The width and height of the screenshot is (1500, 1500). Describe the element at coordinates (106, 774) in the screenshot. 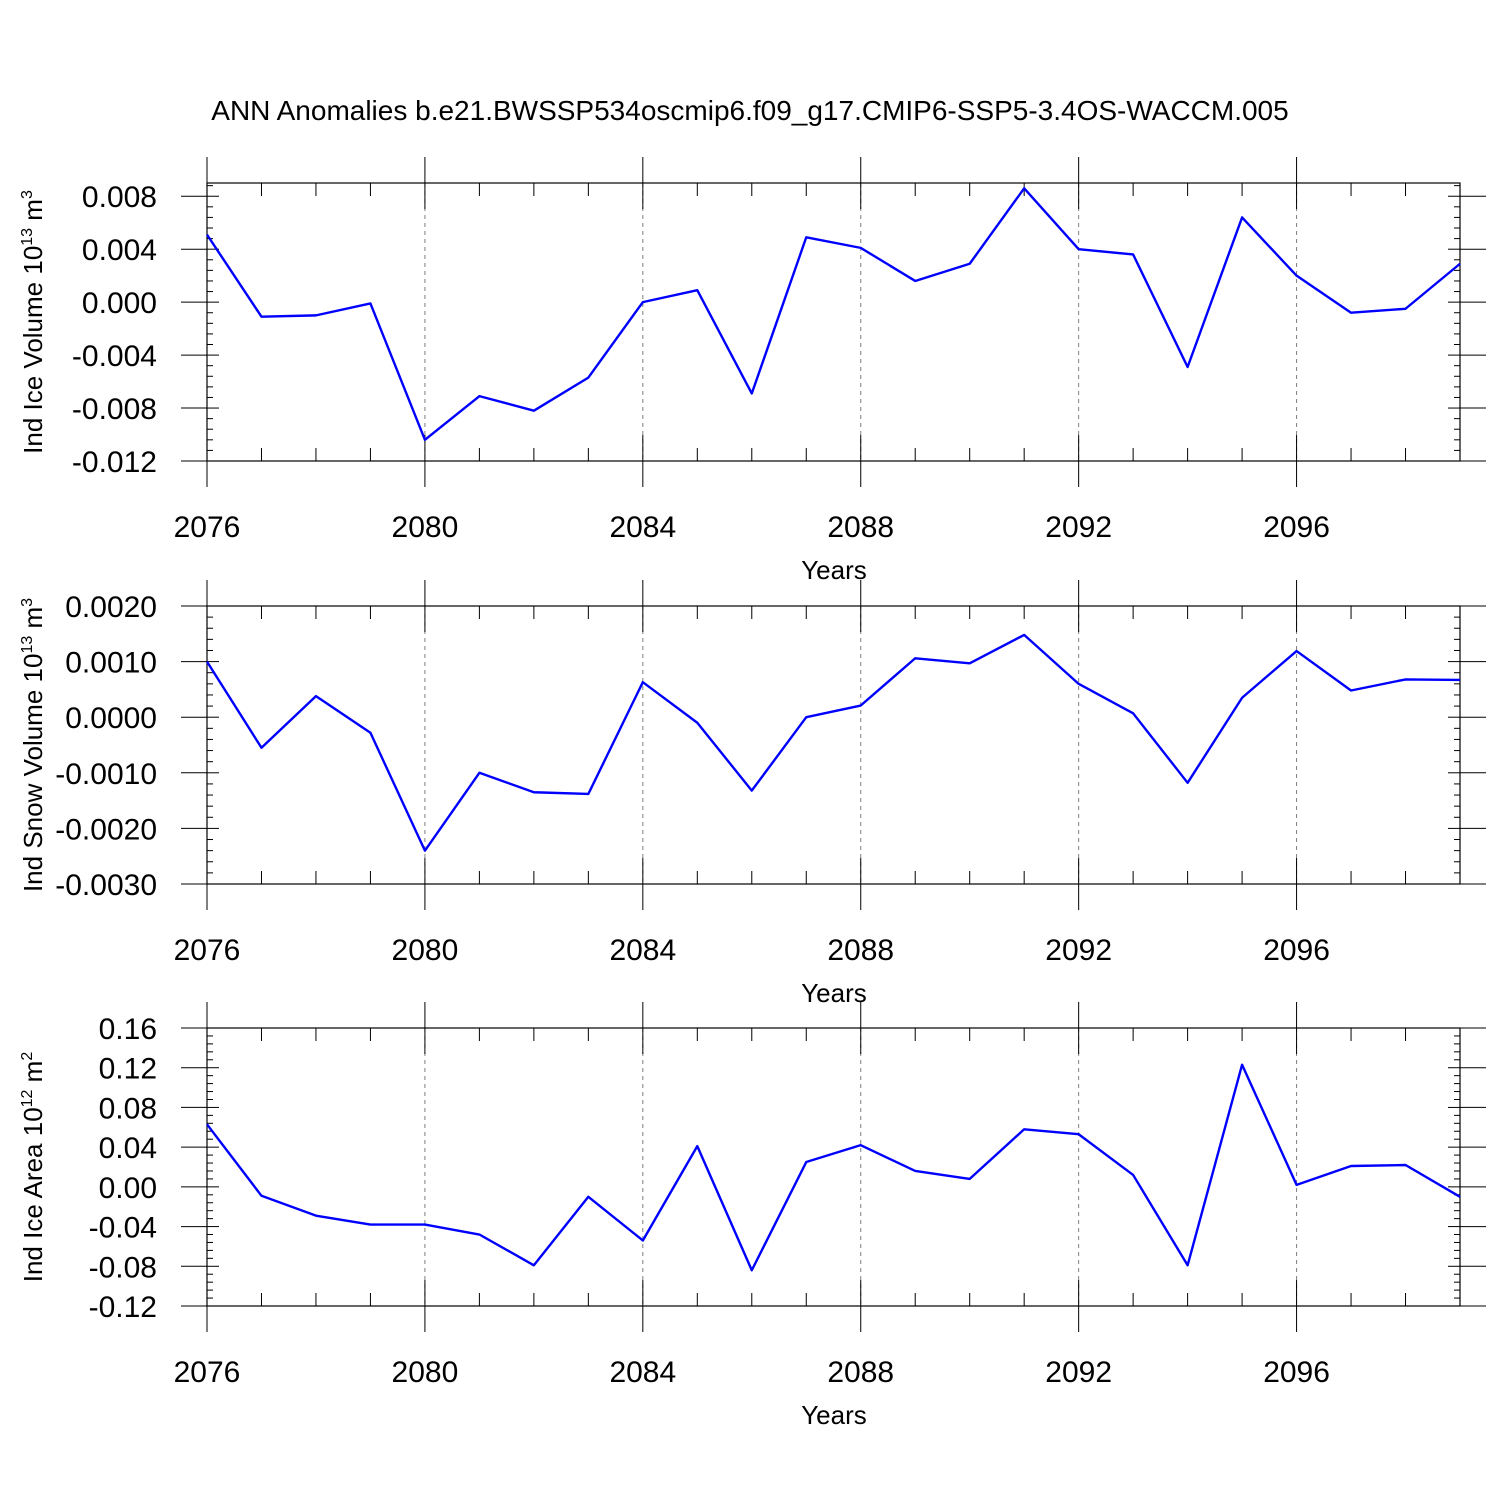

I see `y-tick-label: -0.0010` at that location.